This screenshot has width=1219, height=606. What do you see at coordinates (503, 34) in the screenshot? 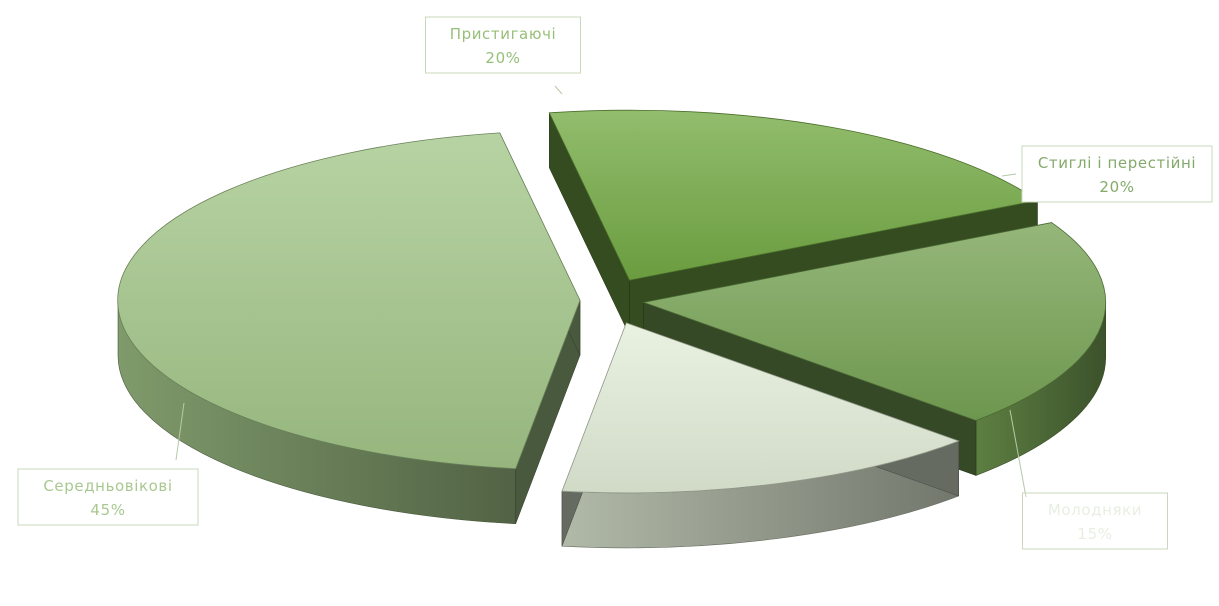
I see `data-label-category: Пристигаючі` at bounding box center [503, 34].